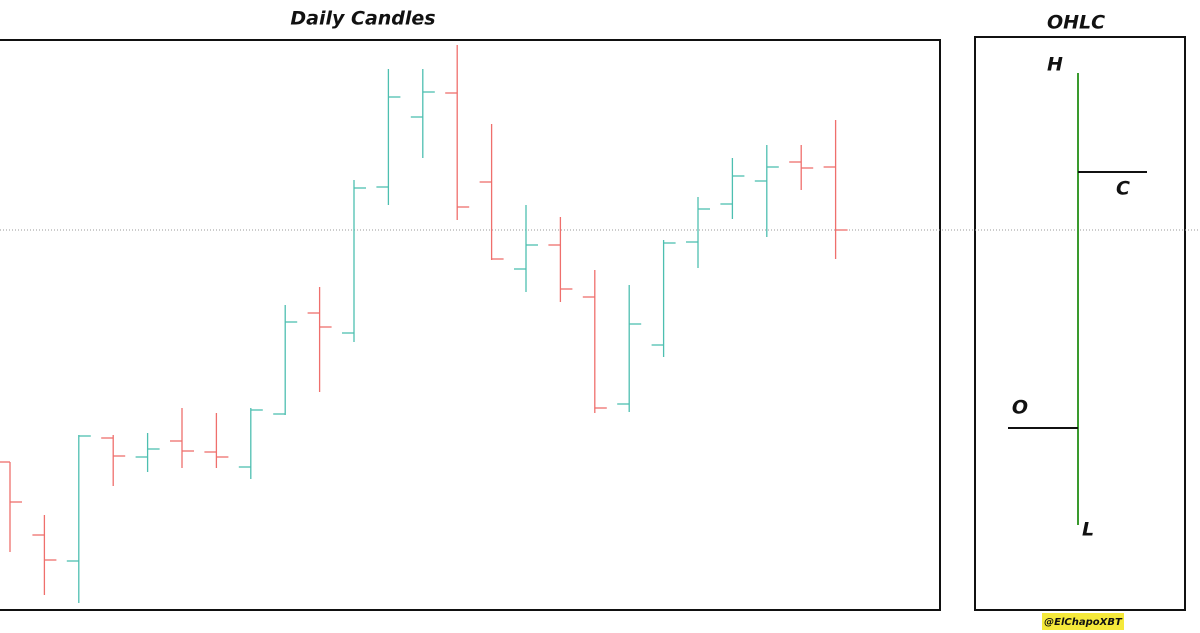 The width and height of the screenshot is (1200, 633). Describe the element at coordinates (362, 19) in the screenshot. I see `chart-title: Daily Candles` at that location.